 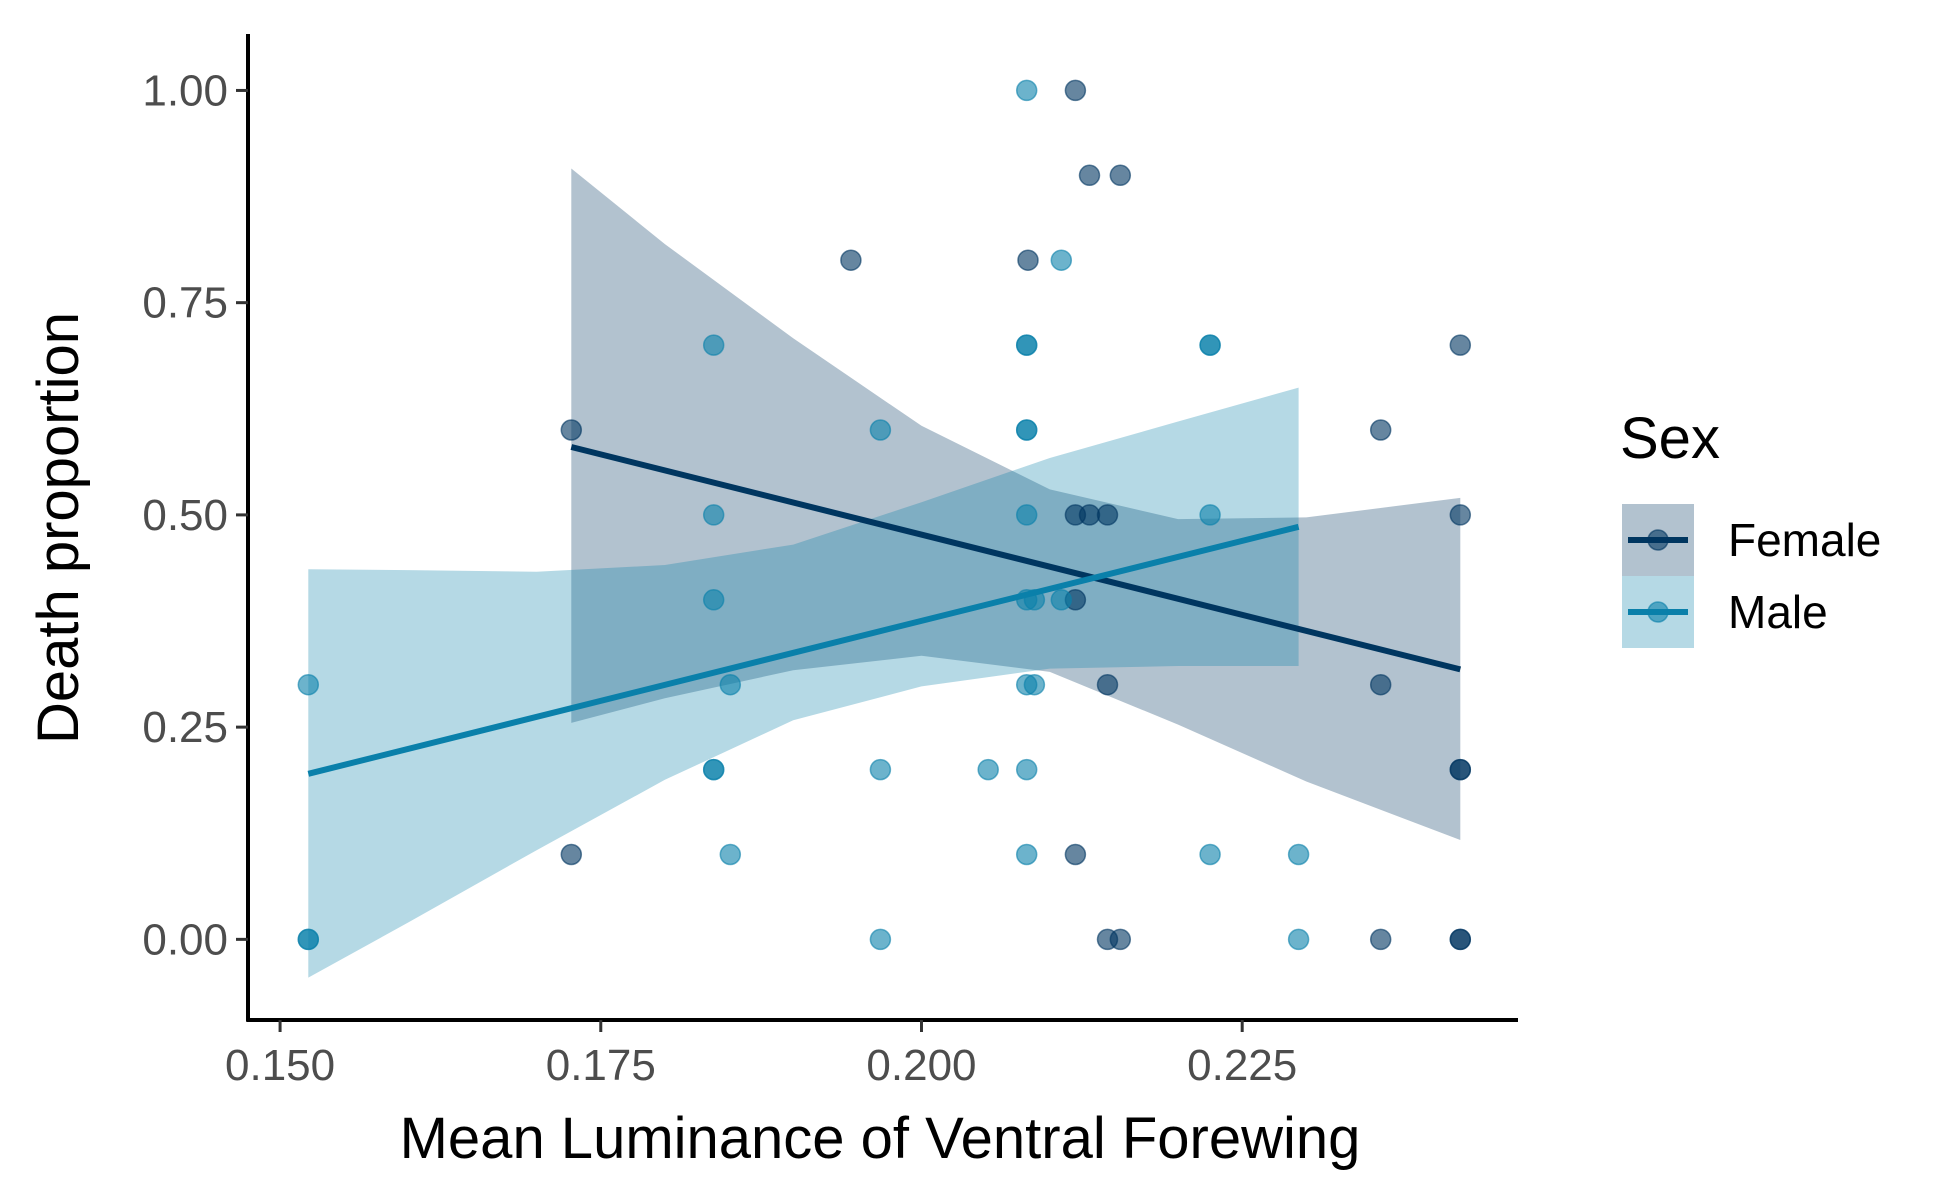 I want to click on legend-key-point-female, so click(x=1658, y=540).